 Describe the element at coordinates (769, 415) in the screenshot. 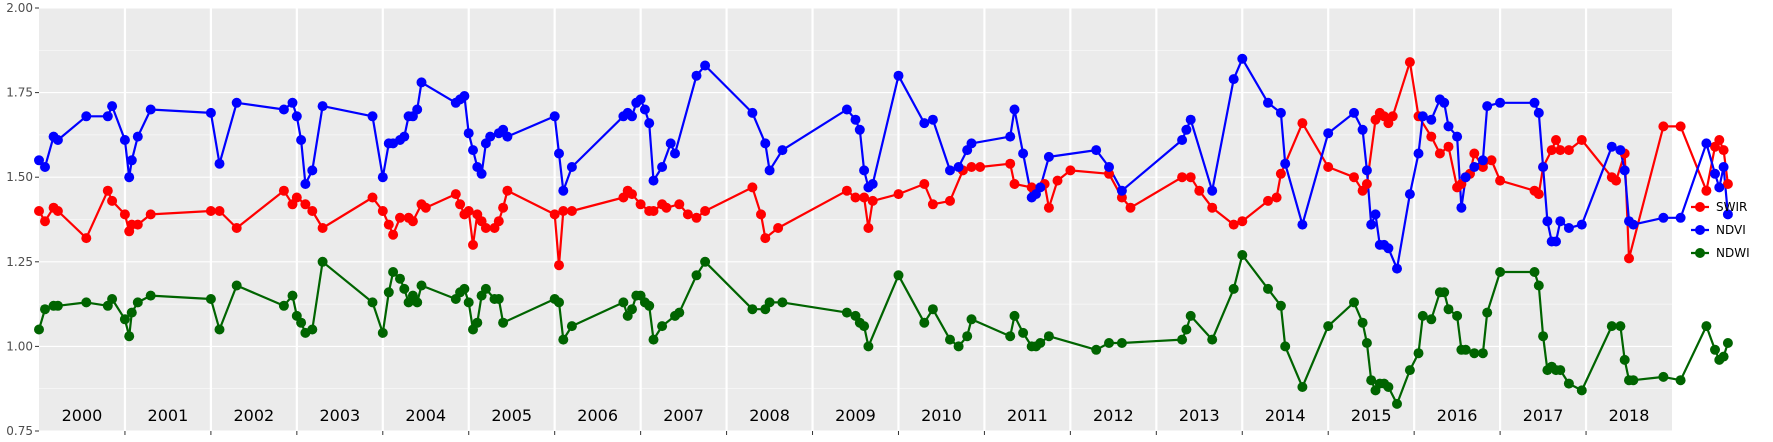

I see `year-label-2008: 2008` at that location.